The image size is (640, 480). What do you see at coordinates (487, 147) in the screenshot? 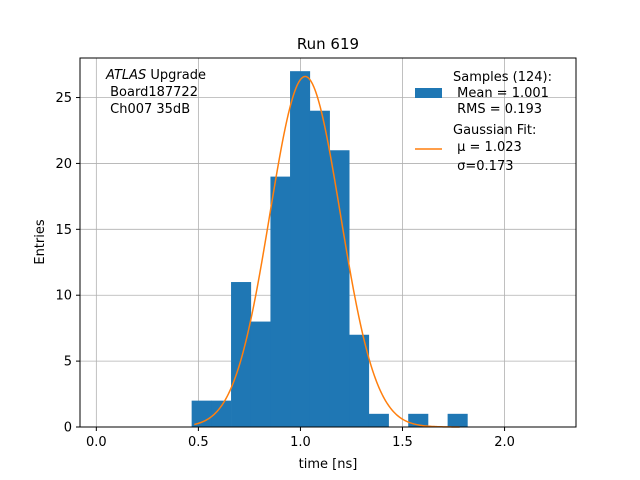
I see `legend-fit-mu: μ = 1.023` at bounding box center [487, 147].